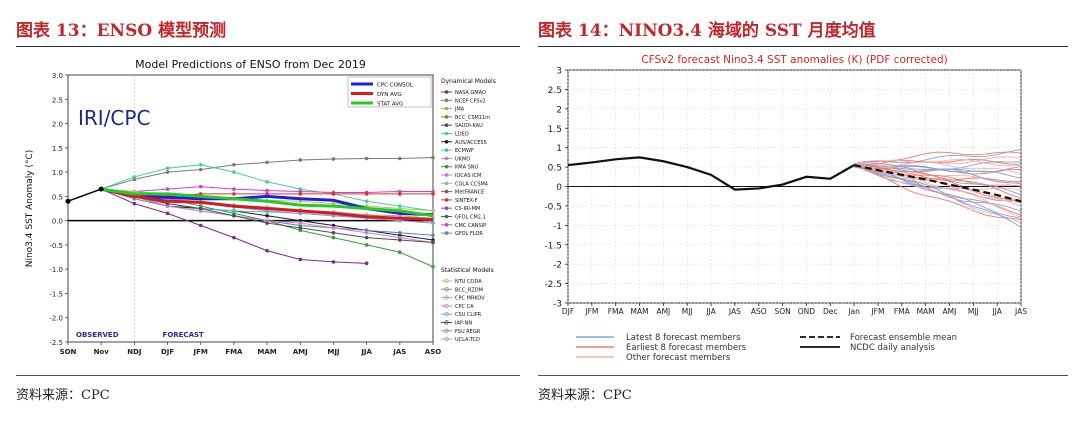 Image resolution: width=1080 pixels, height=429 pixels. I want to click on chart-title: Model Predictions of ENSO from Dec 2019, so click(250, 64).